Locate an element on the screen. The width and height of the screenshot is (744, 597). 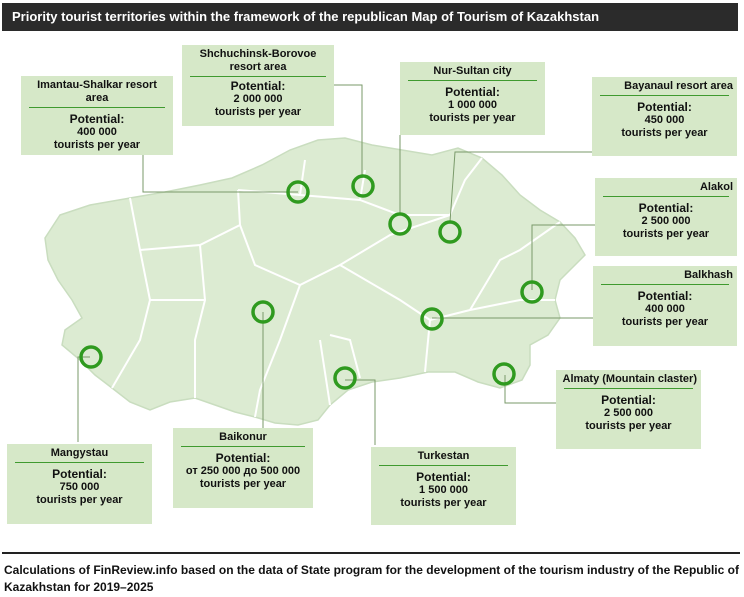
card-value: 1 000 000 is located at coordinates (472, 105).